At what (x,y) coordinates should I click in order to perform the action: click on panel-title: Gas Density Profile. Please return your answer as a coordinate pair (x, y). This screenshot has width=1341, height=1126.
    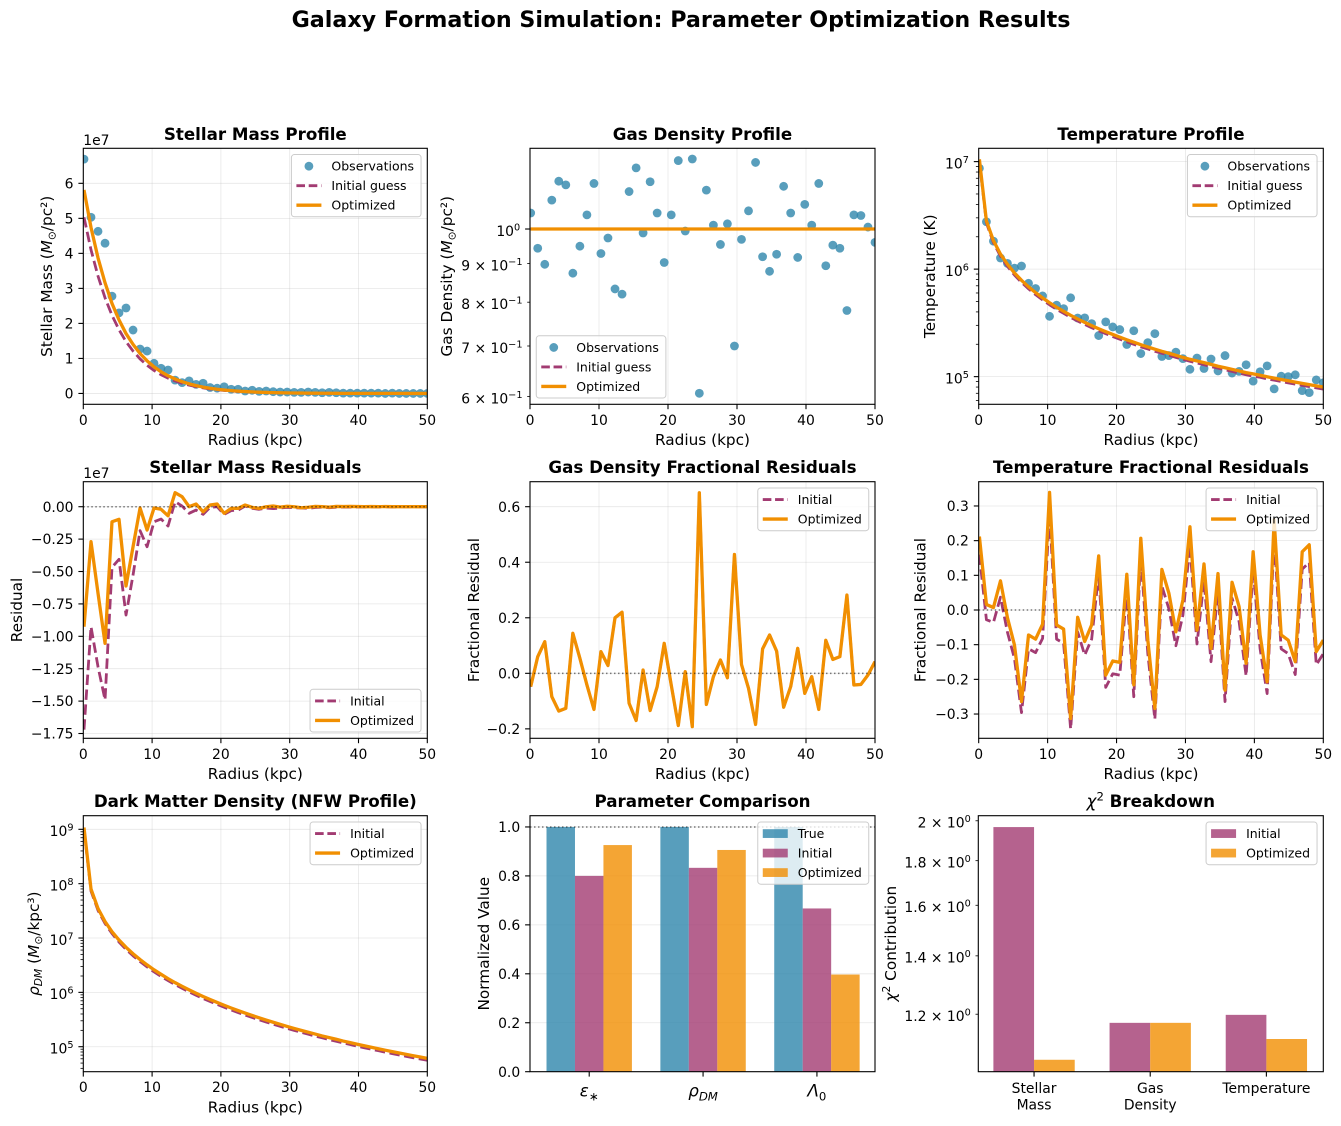
    Looking at the image, I should click on (702, 134).